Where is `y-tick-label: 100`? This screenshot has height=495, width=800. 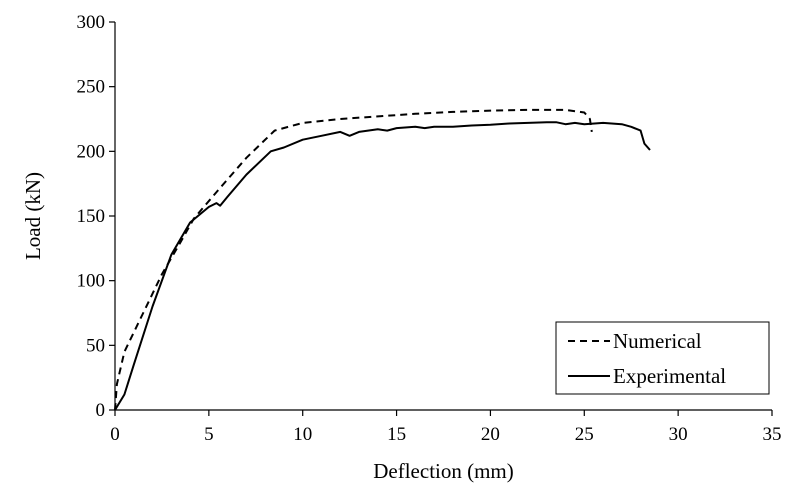
y-tick-label: 100 is located at coordinates (91, 281).